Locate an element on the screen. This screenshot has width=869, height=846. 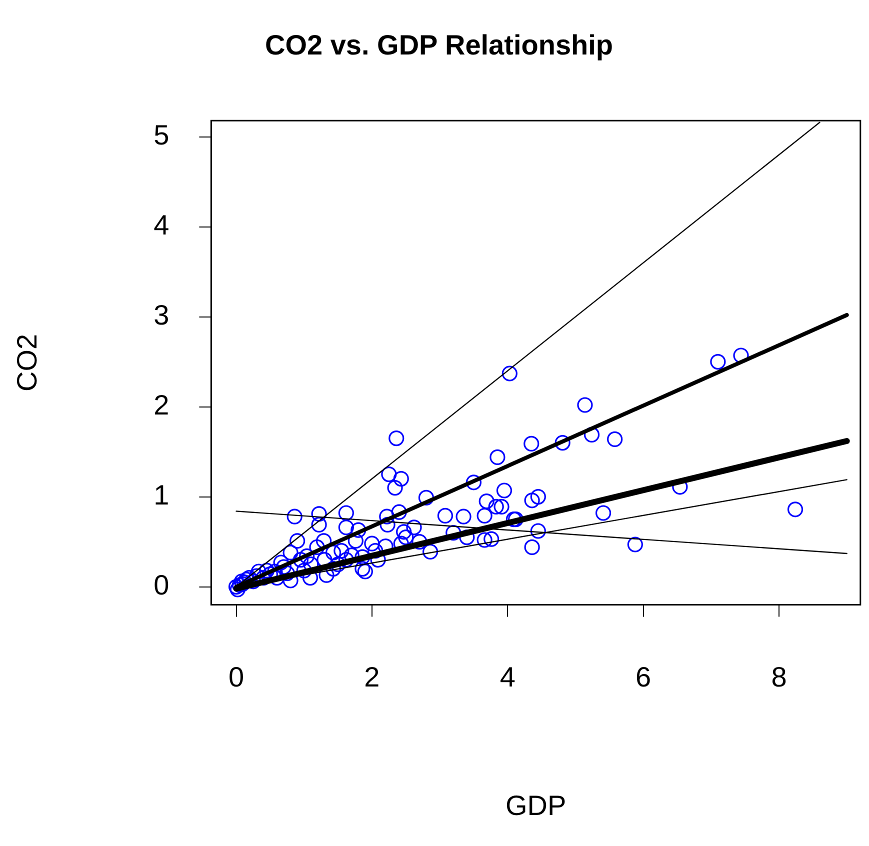
y-axis-title: CO2 is located at coordinates (27, 363).